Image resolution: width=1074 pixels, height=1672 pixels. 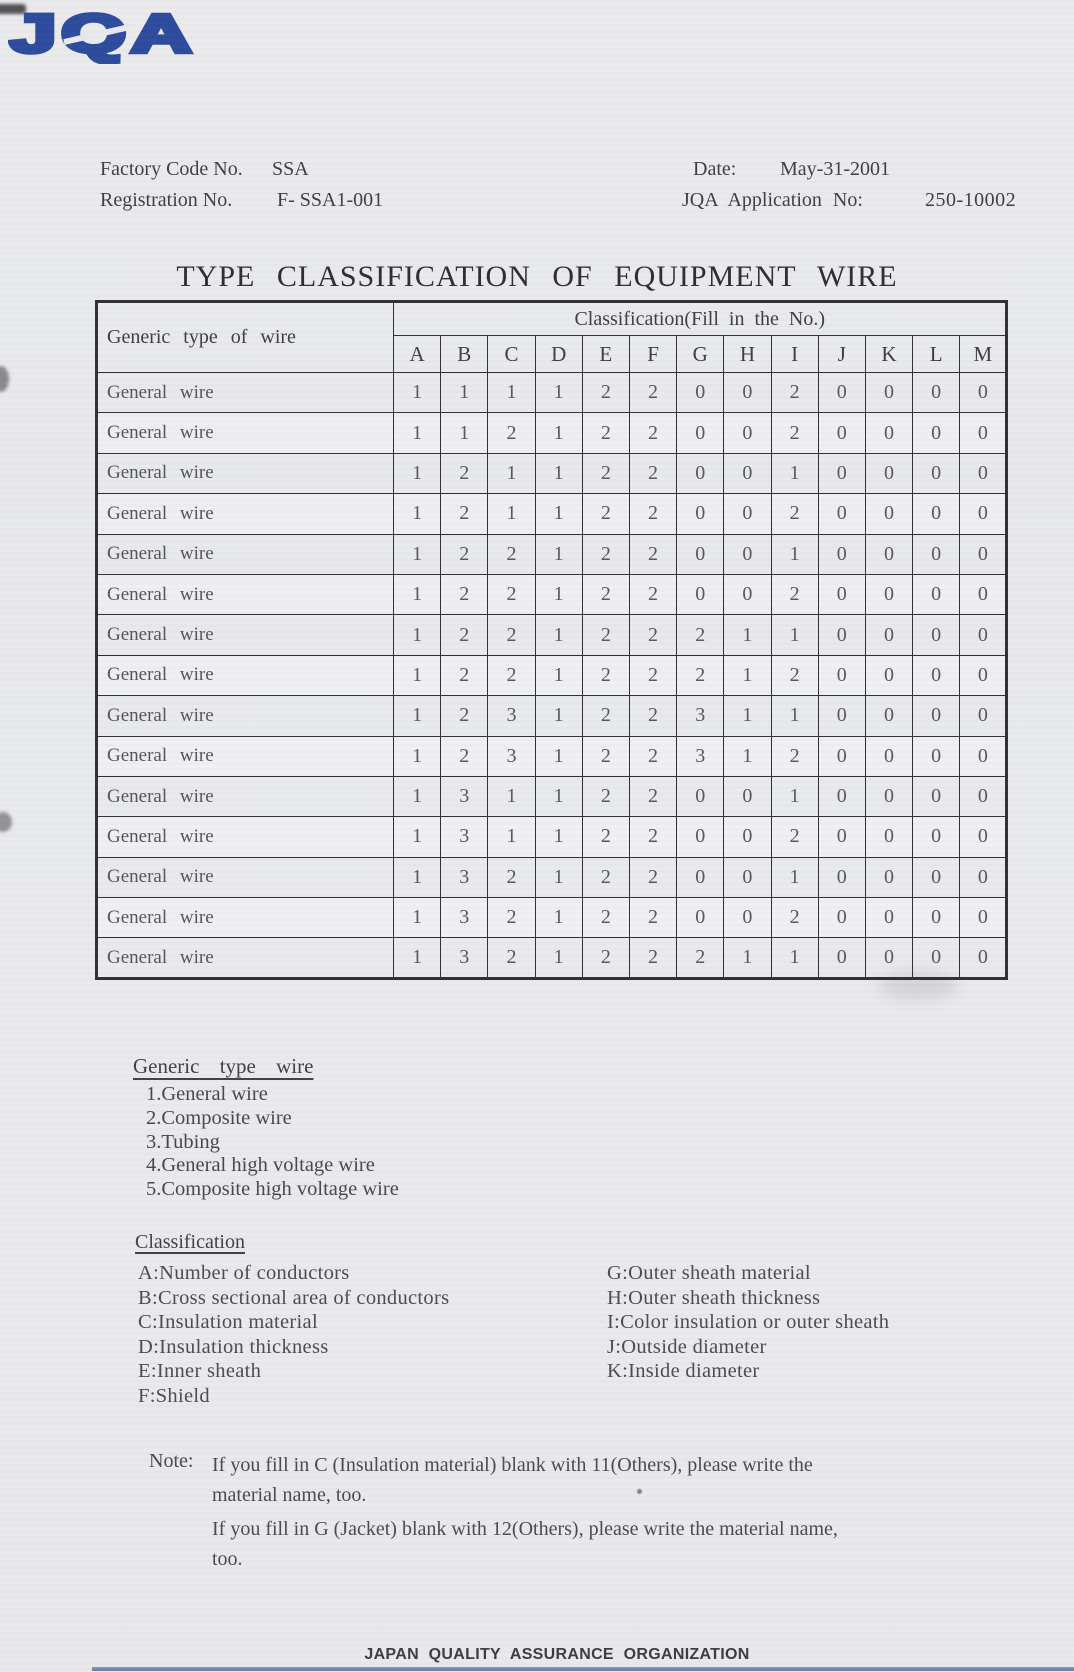 I want to click on date-value: May-31-2001, so click(x=835, y=169).